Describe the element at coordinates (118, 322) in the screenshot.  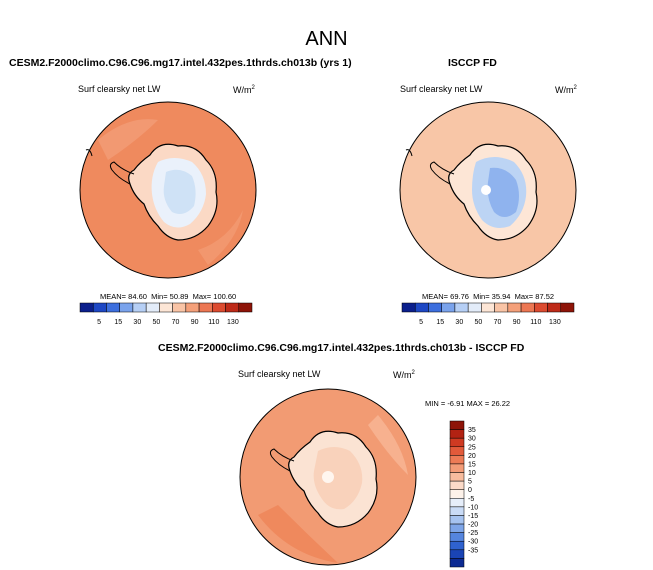
I see `panel-model-colorbar-tick-label: 15` at that location.